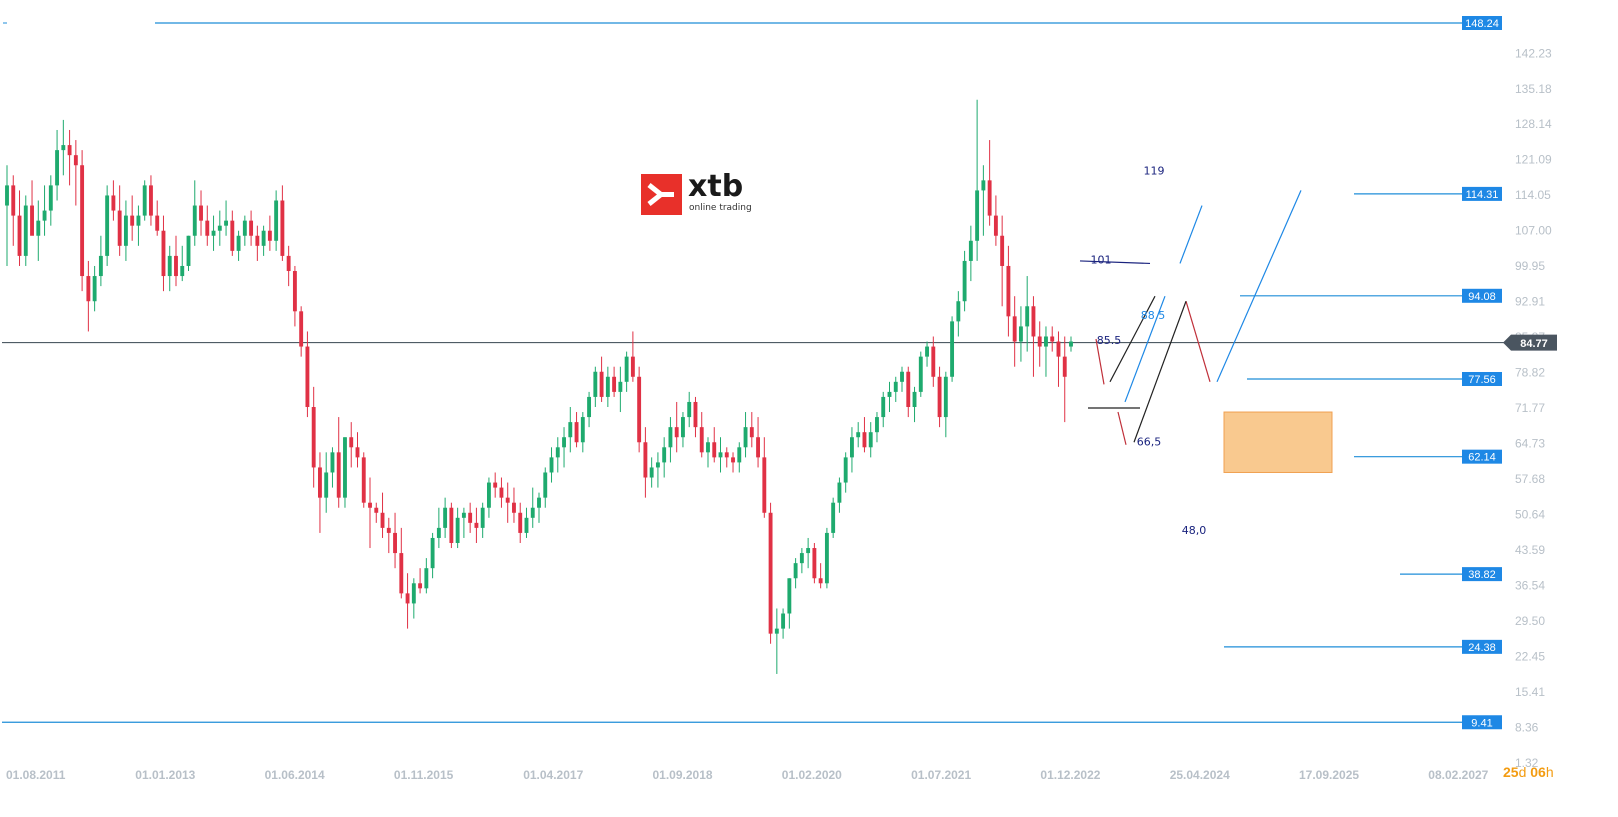 The width and height of the screenshot is (1618, 817). Describe the element at coordinates (1149, 441) in the screenshot. I see `annotation-label: 66,5` at that location.